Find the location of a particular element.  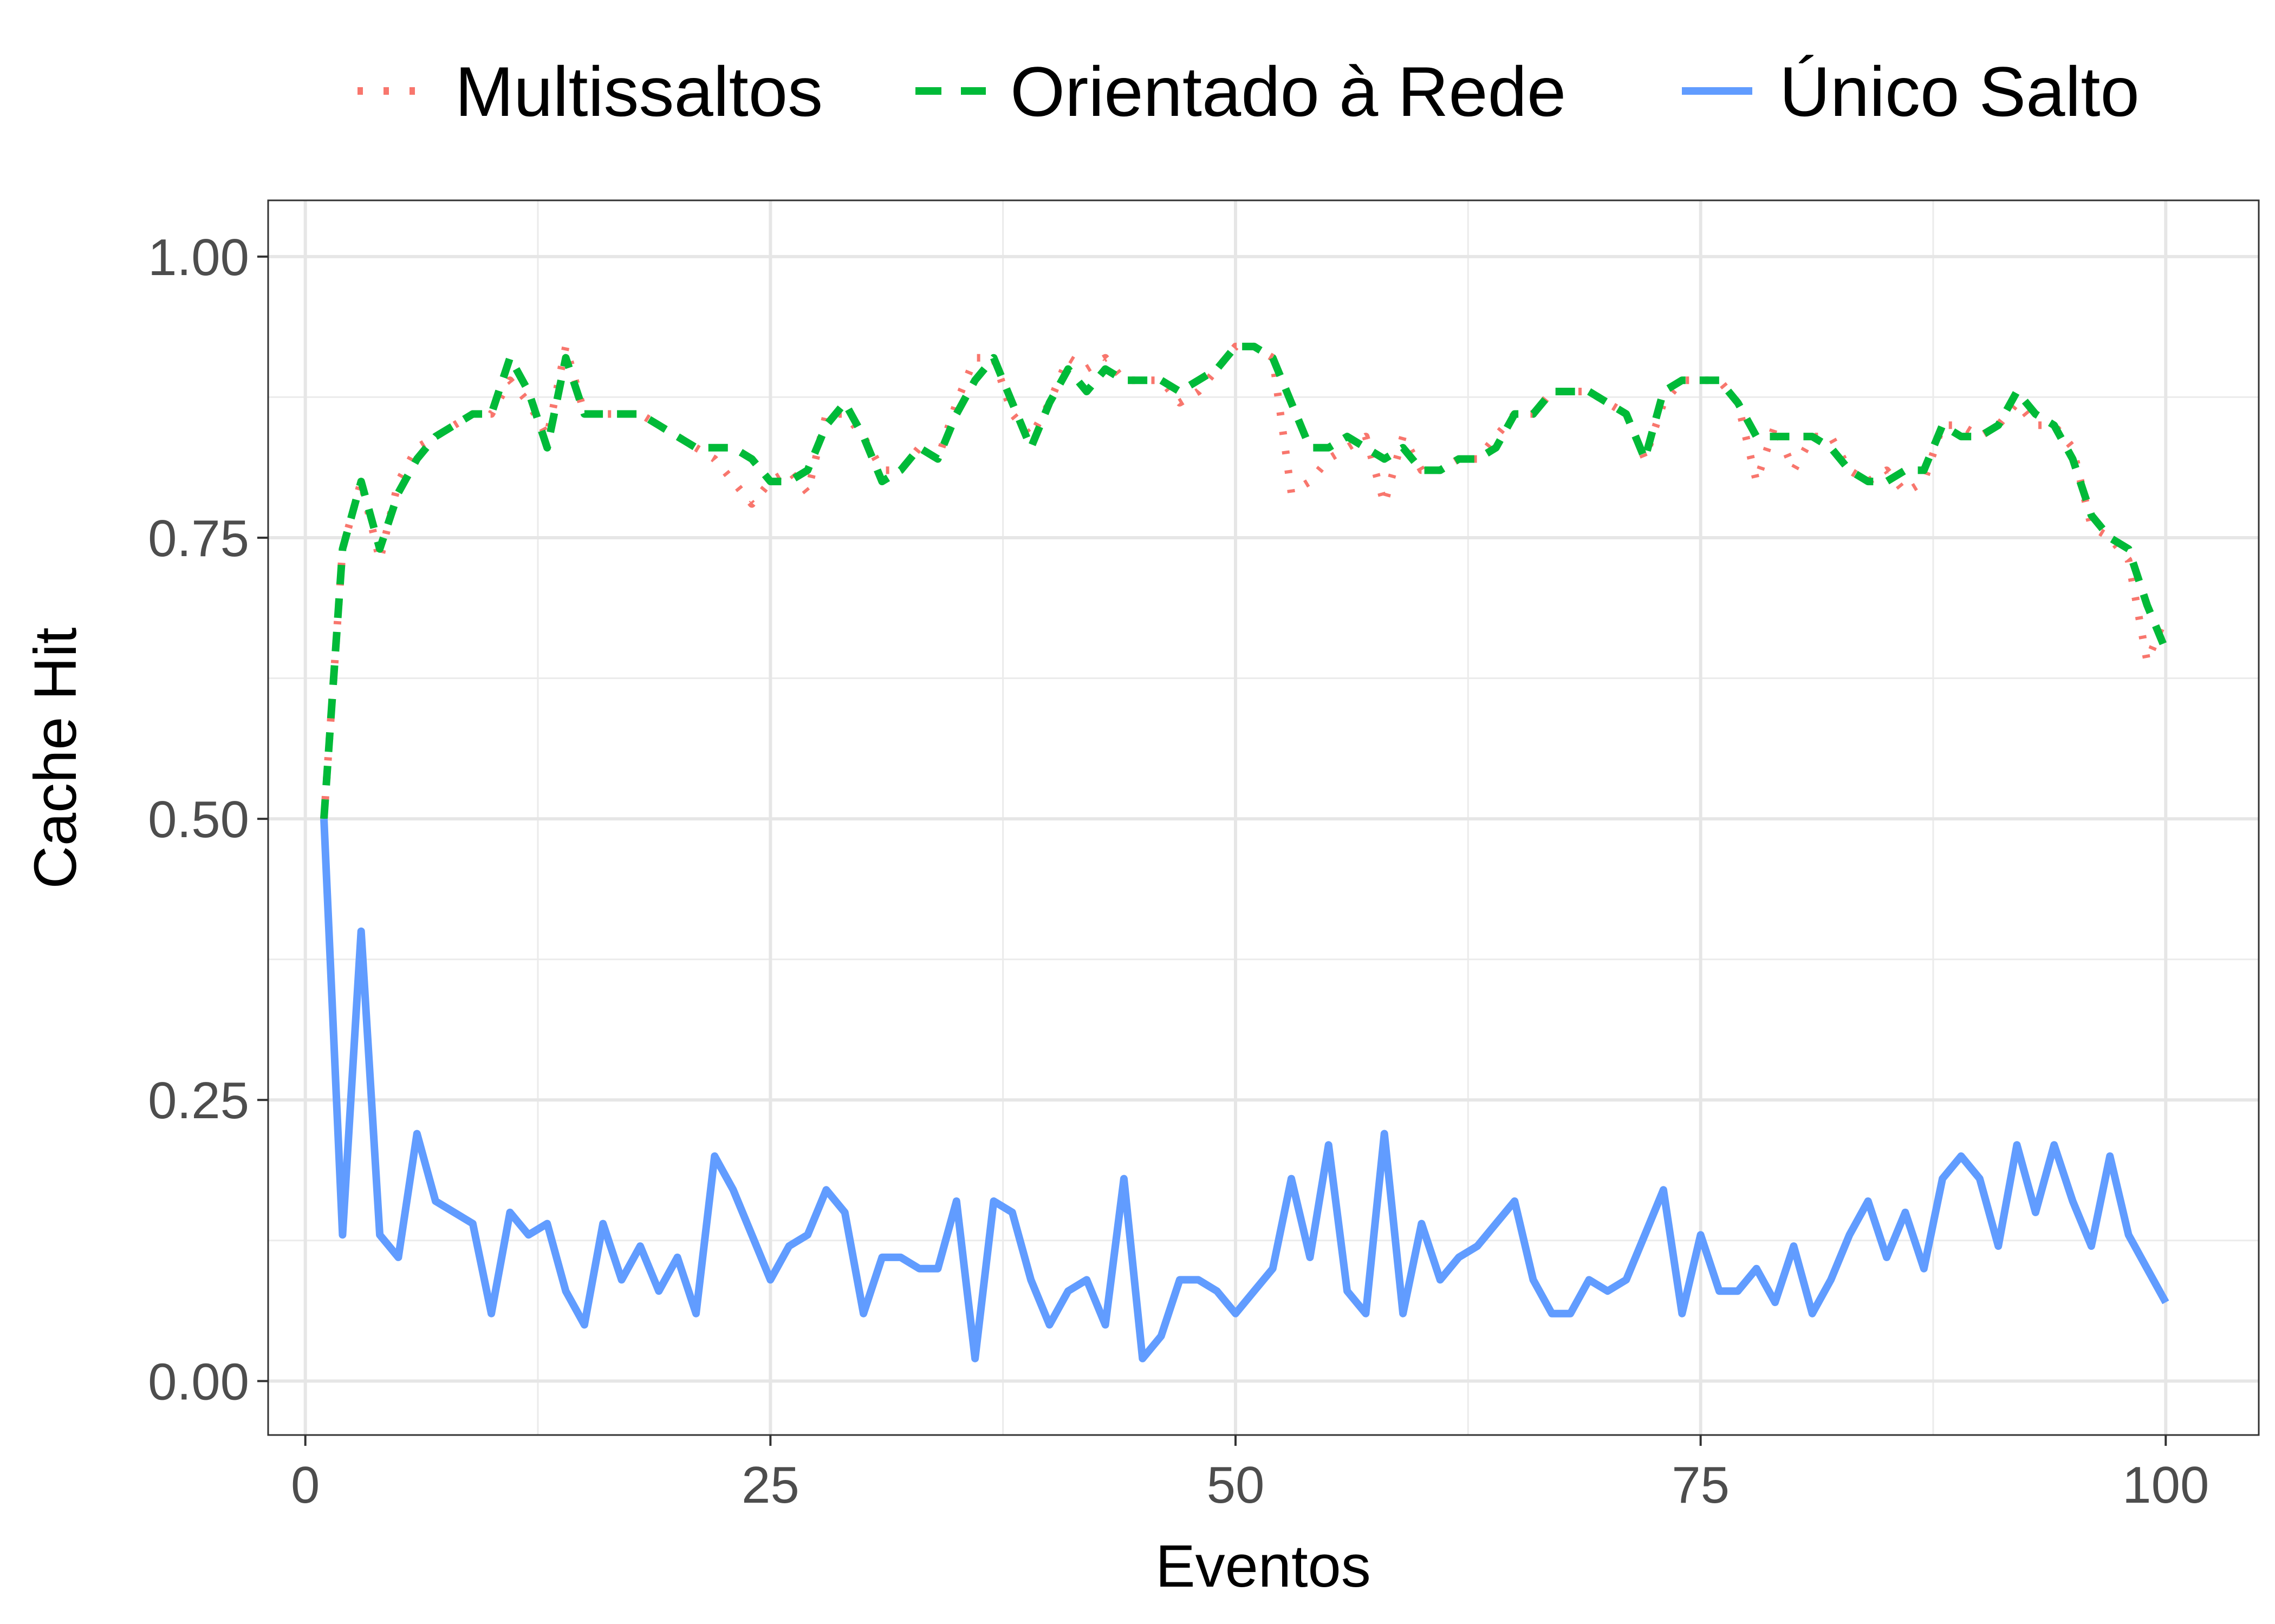

x-axis: 0 25 50 75 100 is located at coordinates (1250, 1474).